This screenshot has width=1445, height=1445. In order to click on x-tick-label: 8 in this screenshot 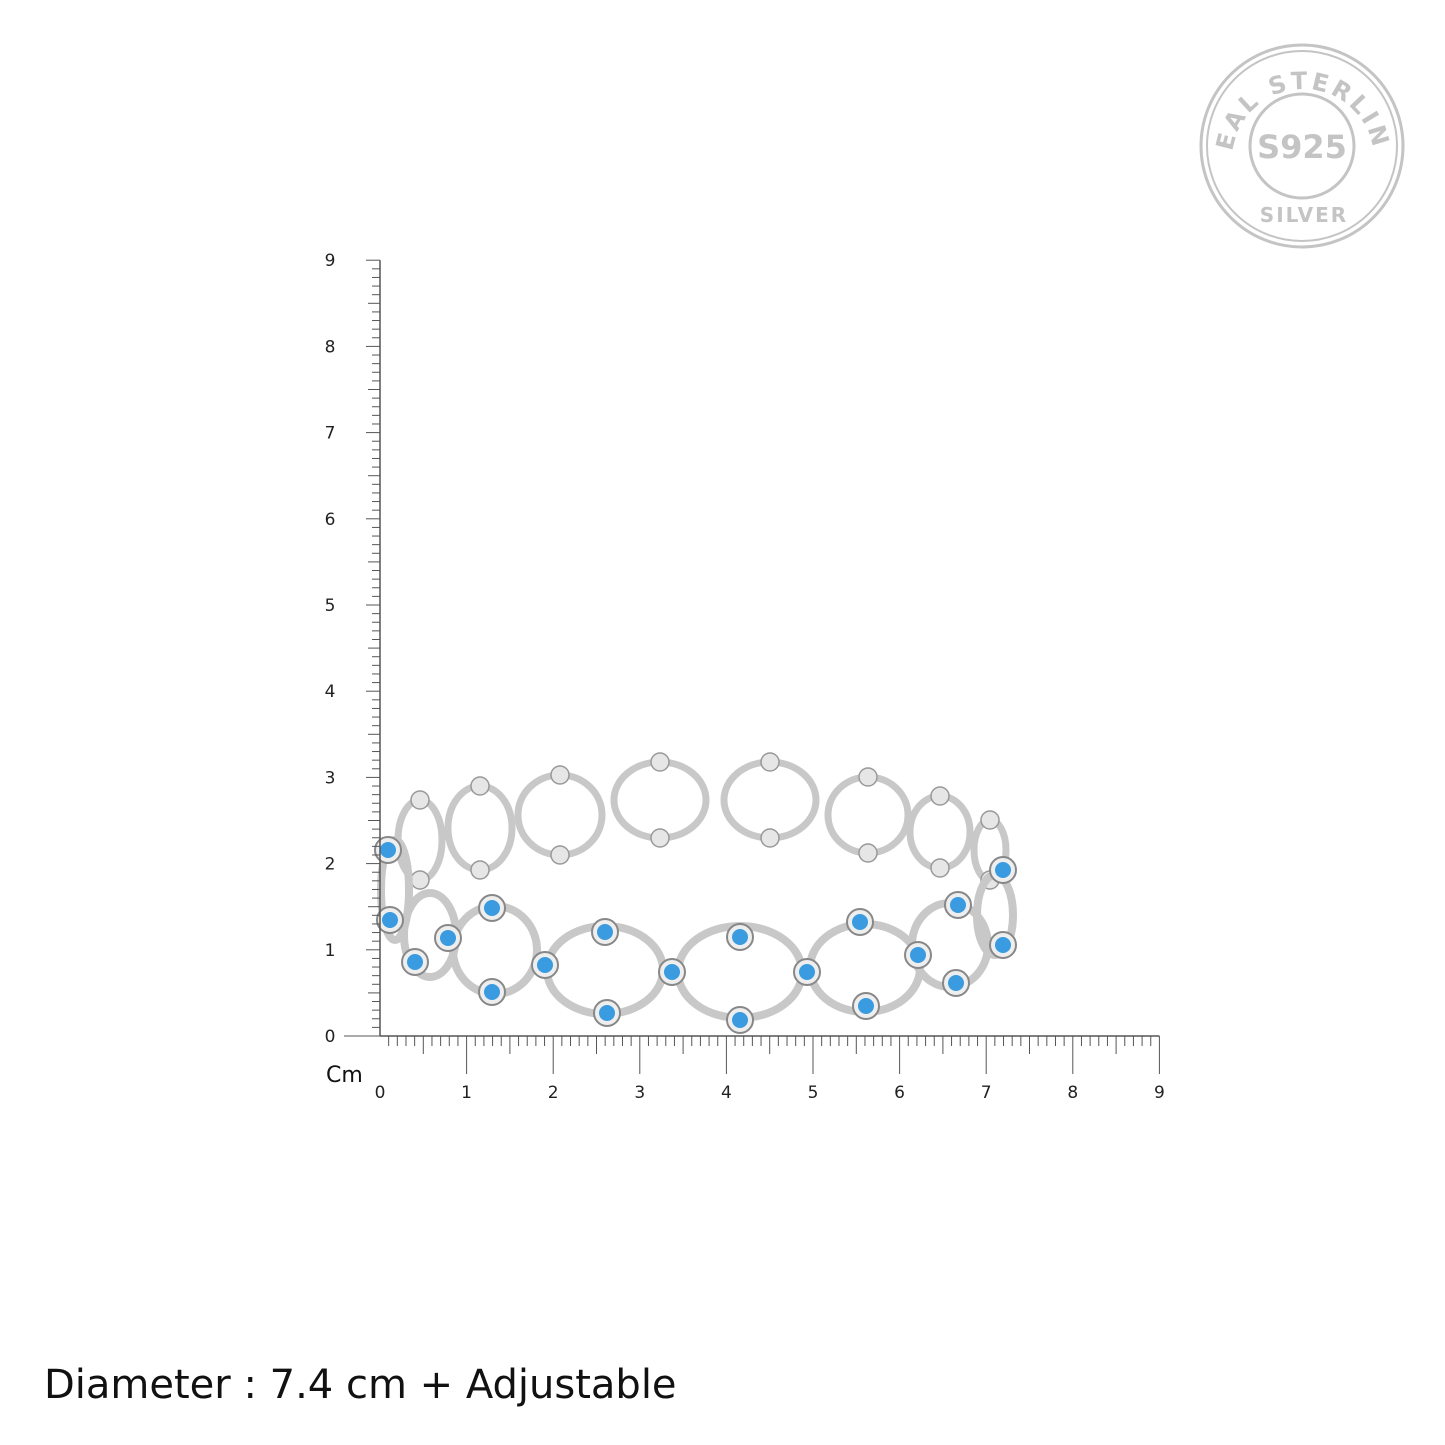, I will do `click(1072, 1093)`.